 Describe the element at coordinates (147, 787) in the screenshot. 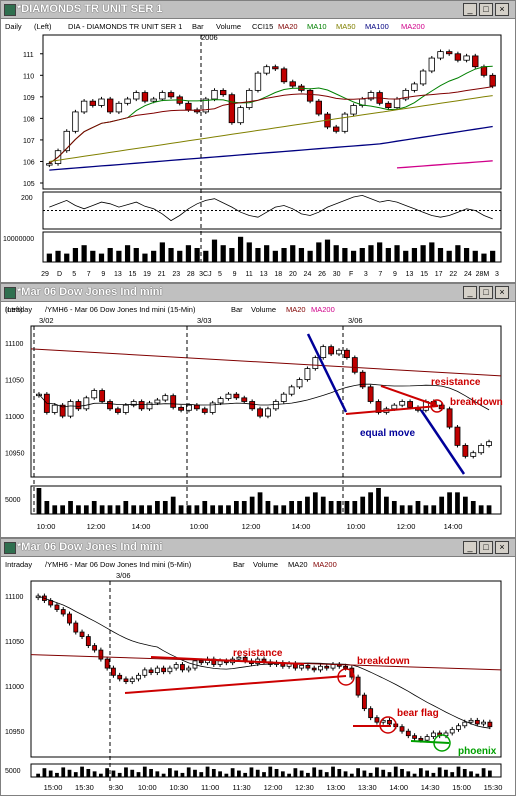

I see `x-tick-label: 10:00` at that location.